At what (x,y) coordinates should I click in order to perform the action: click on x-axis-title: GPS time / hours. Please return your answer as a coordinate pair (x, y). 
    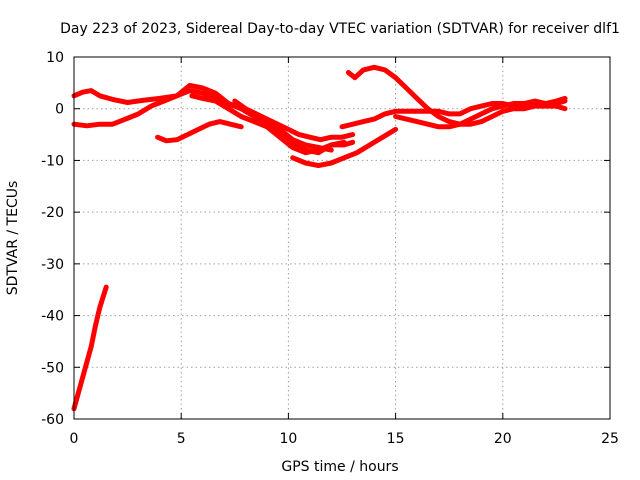
    Looking at the image, I should click on (339, 467).